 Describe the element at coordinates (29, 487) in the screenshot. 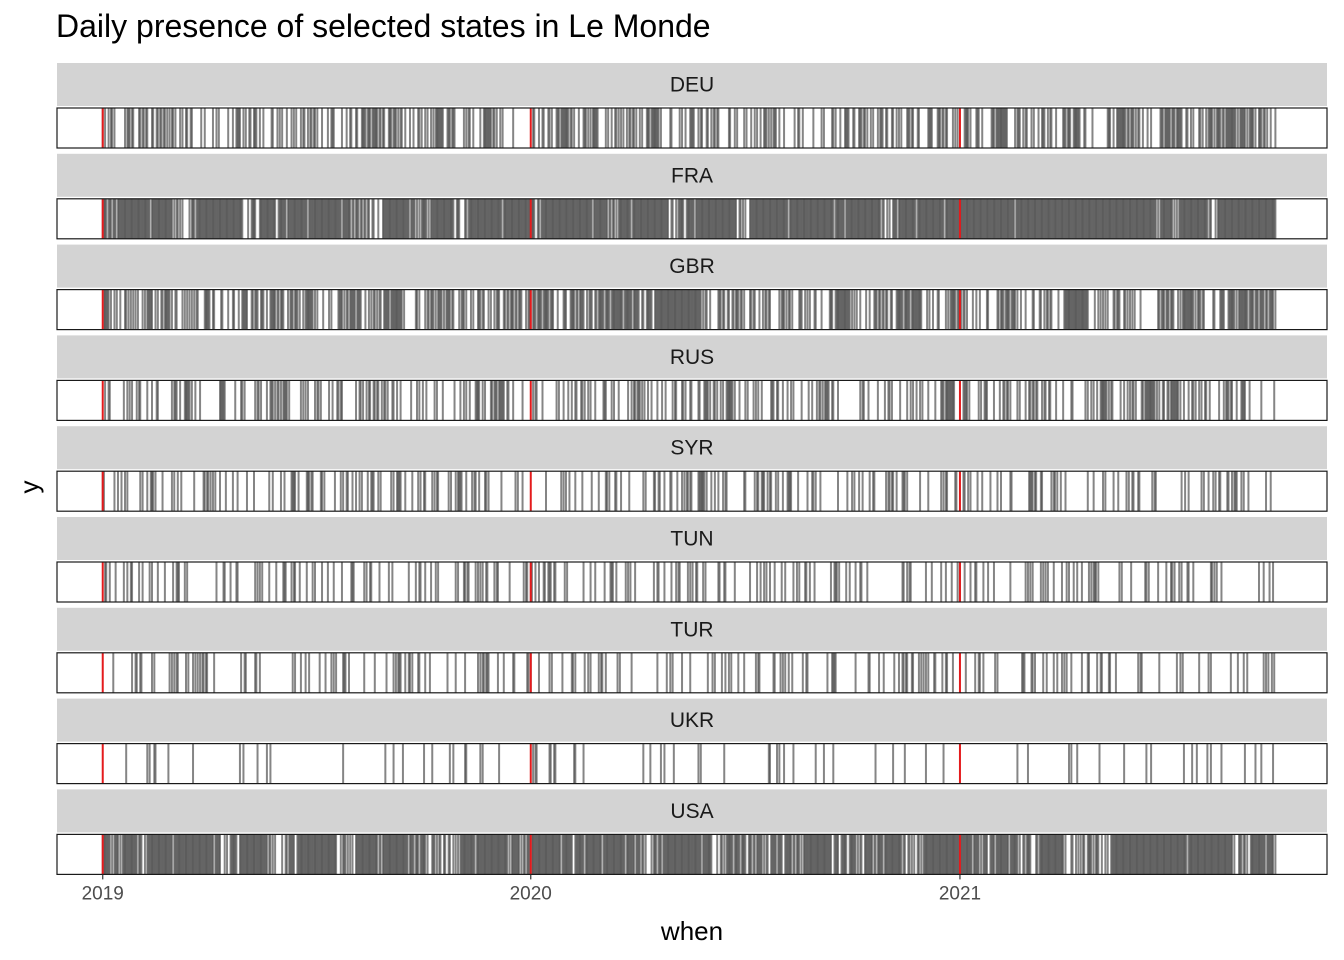

I see `y-axis-title: y` at that location.